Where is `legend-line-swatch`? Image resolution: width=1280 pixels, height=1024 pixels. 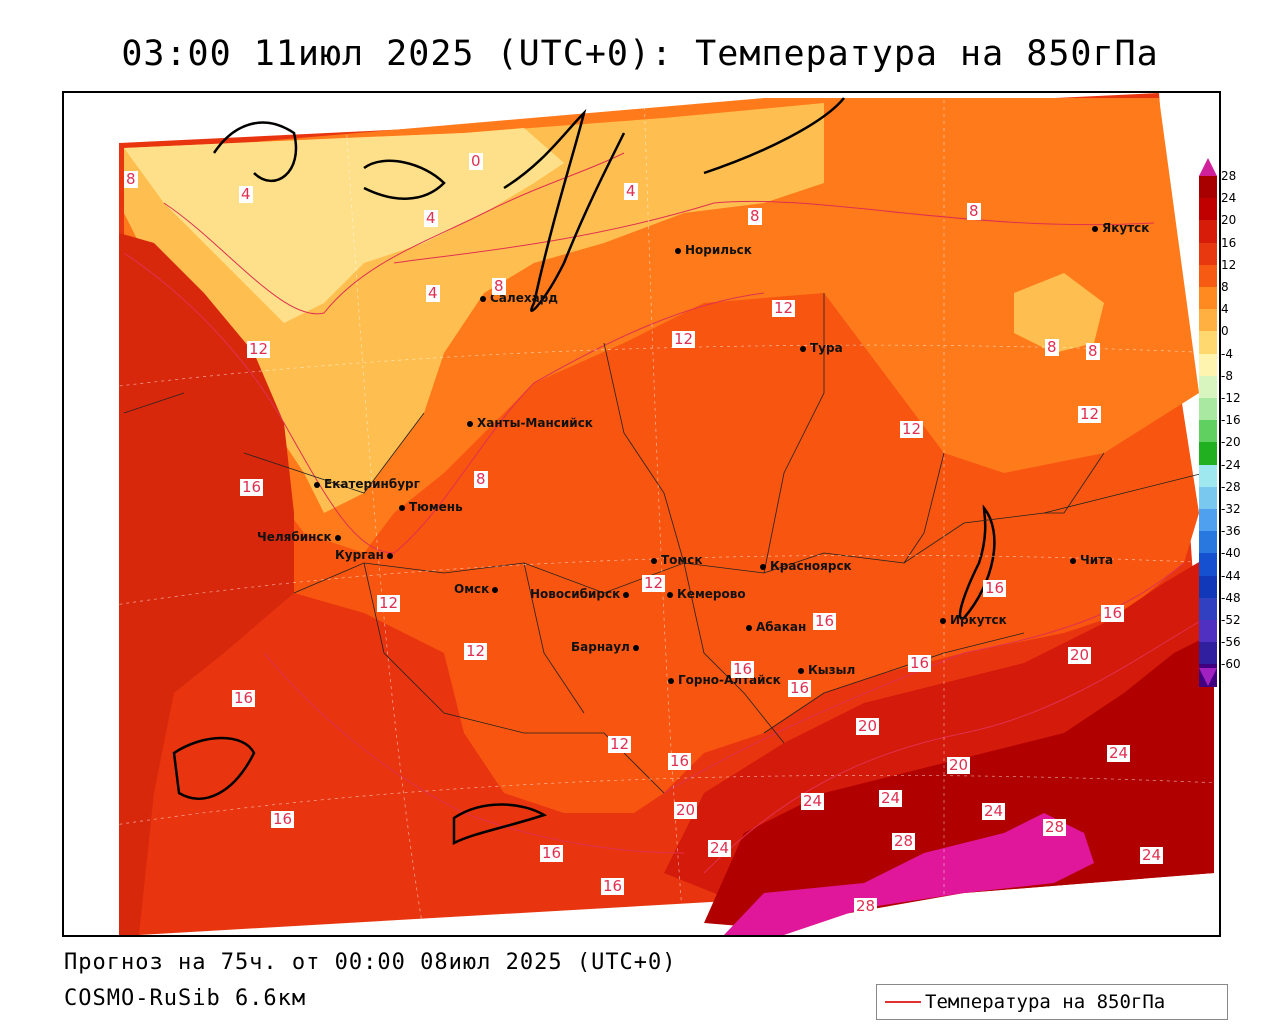 legend-line-swatch is located at coordinates (903, 1002).